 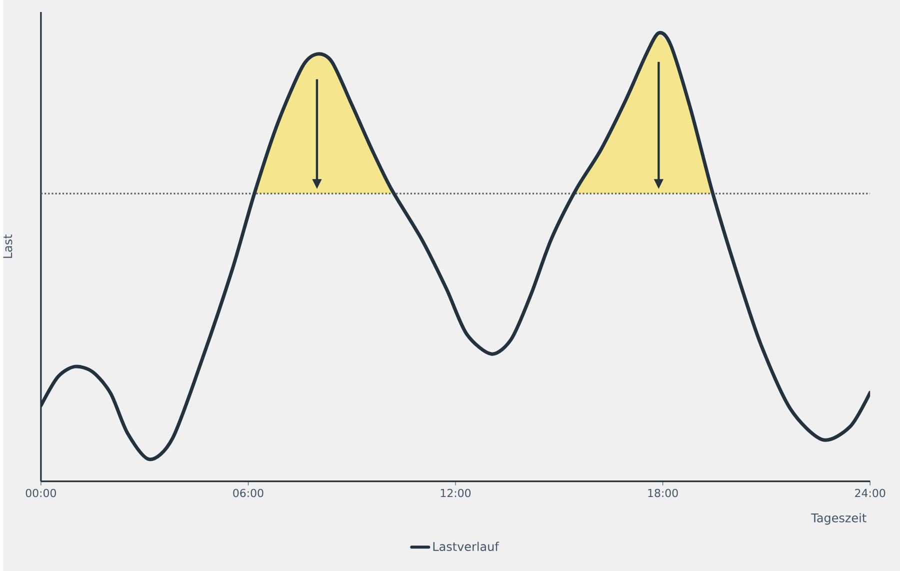 I want to click on x-axis-title: Tageszeit, so click(x=838, y=519).